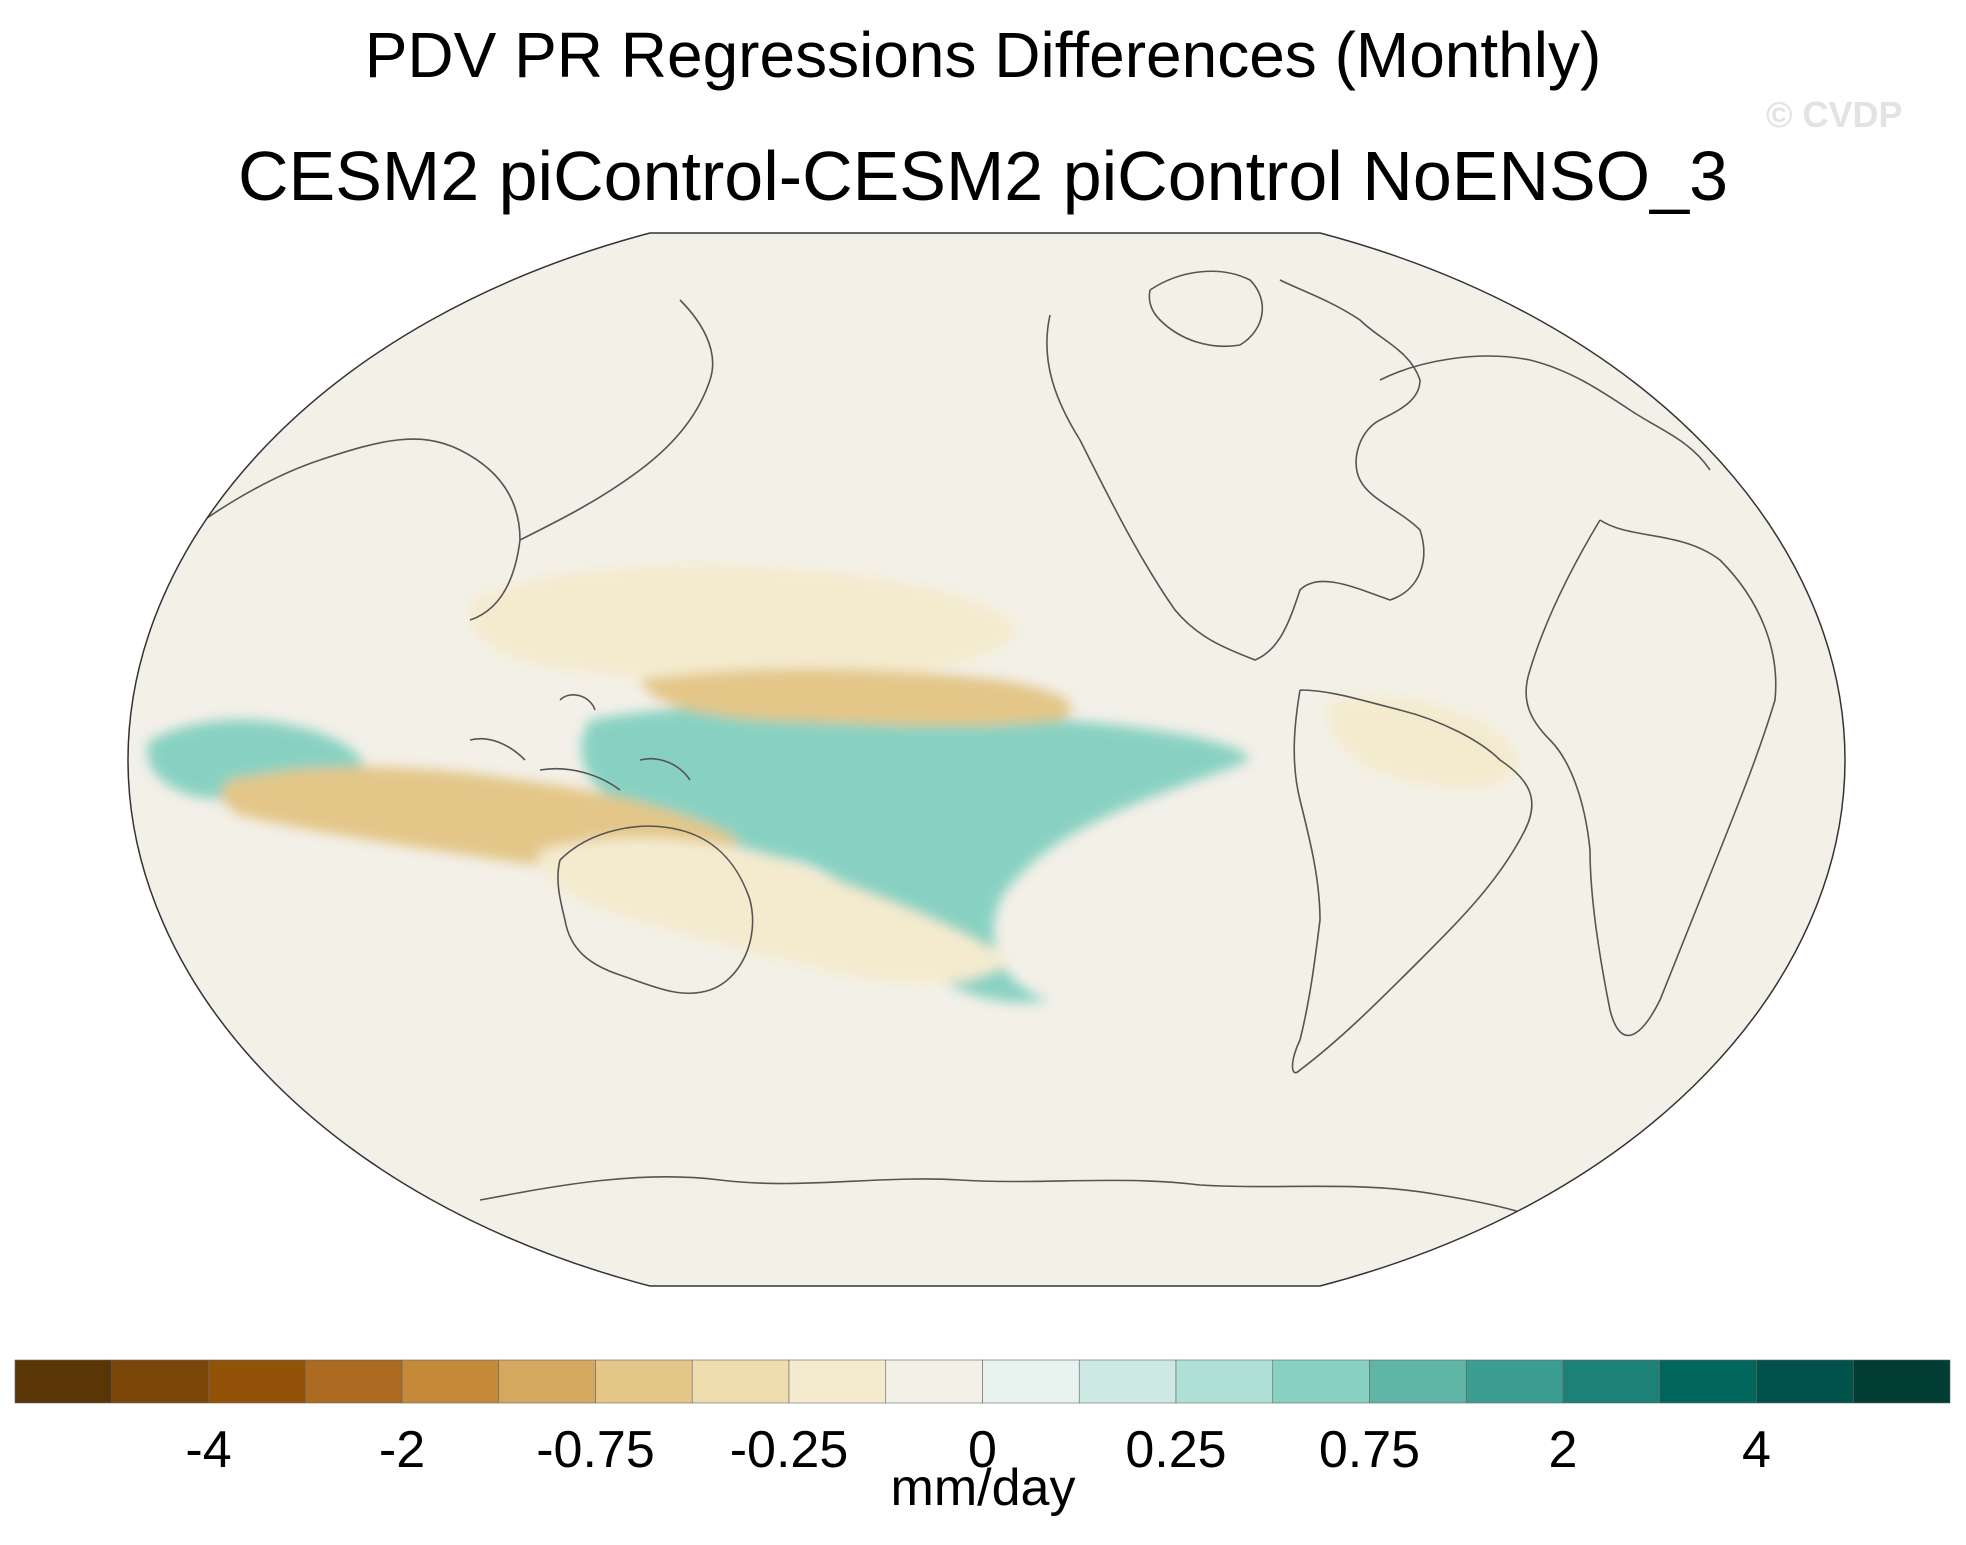  I want to click on north-pacific-negative-region, so click(744, 624).